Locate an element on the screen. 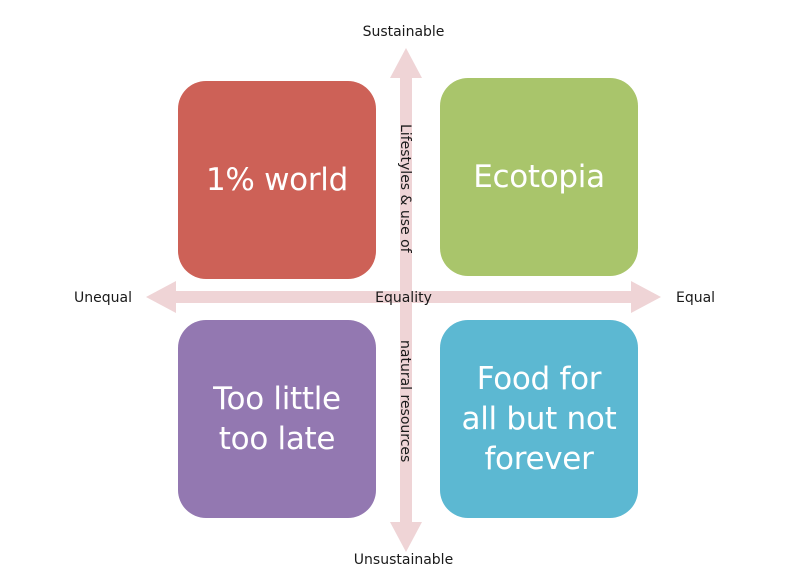  quadrant-ecotopia: Ecotopia is located at coordinates (539, 177).